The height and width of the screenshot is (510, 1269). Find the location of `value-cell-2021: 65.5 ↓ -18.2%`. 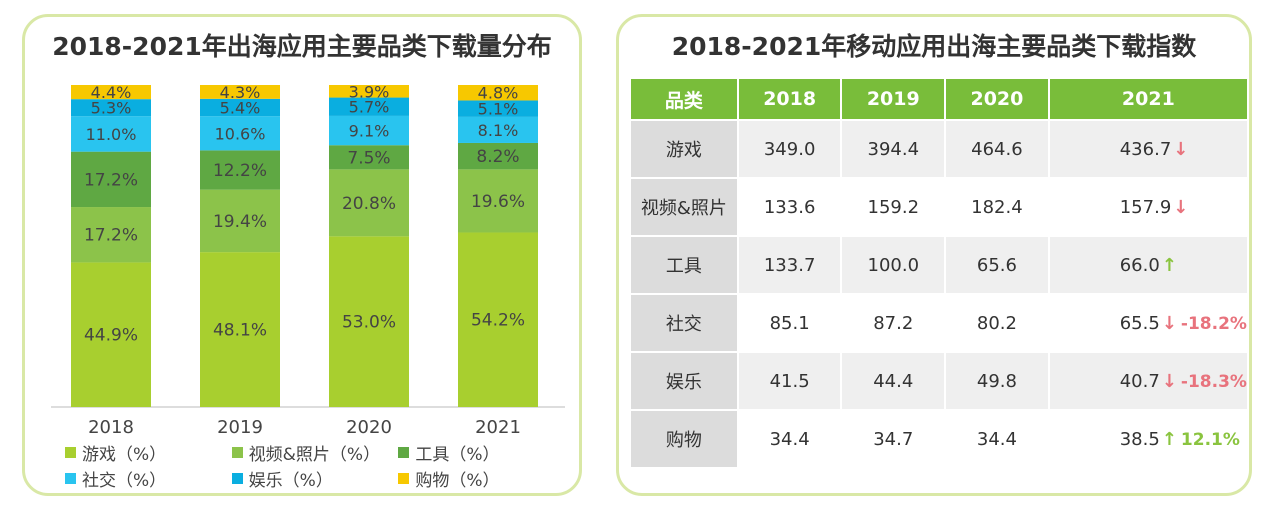

value-cell-2021: 65.5 ↓ -18.2% is located at coordinates (1149, 322).